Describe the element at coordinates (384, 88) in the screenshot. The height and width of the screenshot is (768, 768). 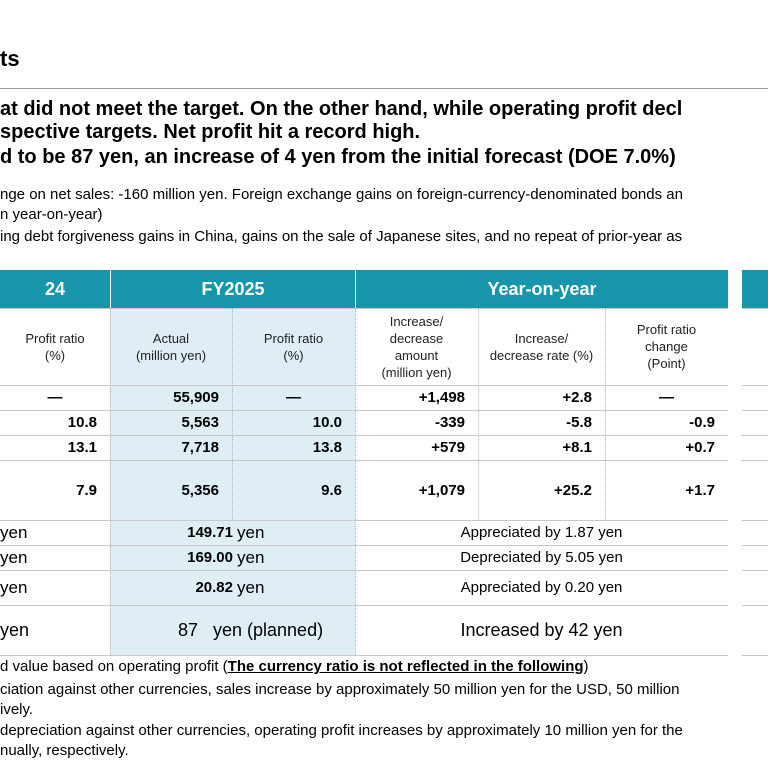
I see `divider` at that location.